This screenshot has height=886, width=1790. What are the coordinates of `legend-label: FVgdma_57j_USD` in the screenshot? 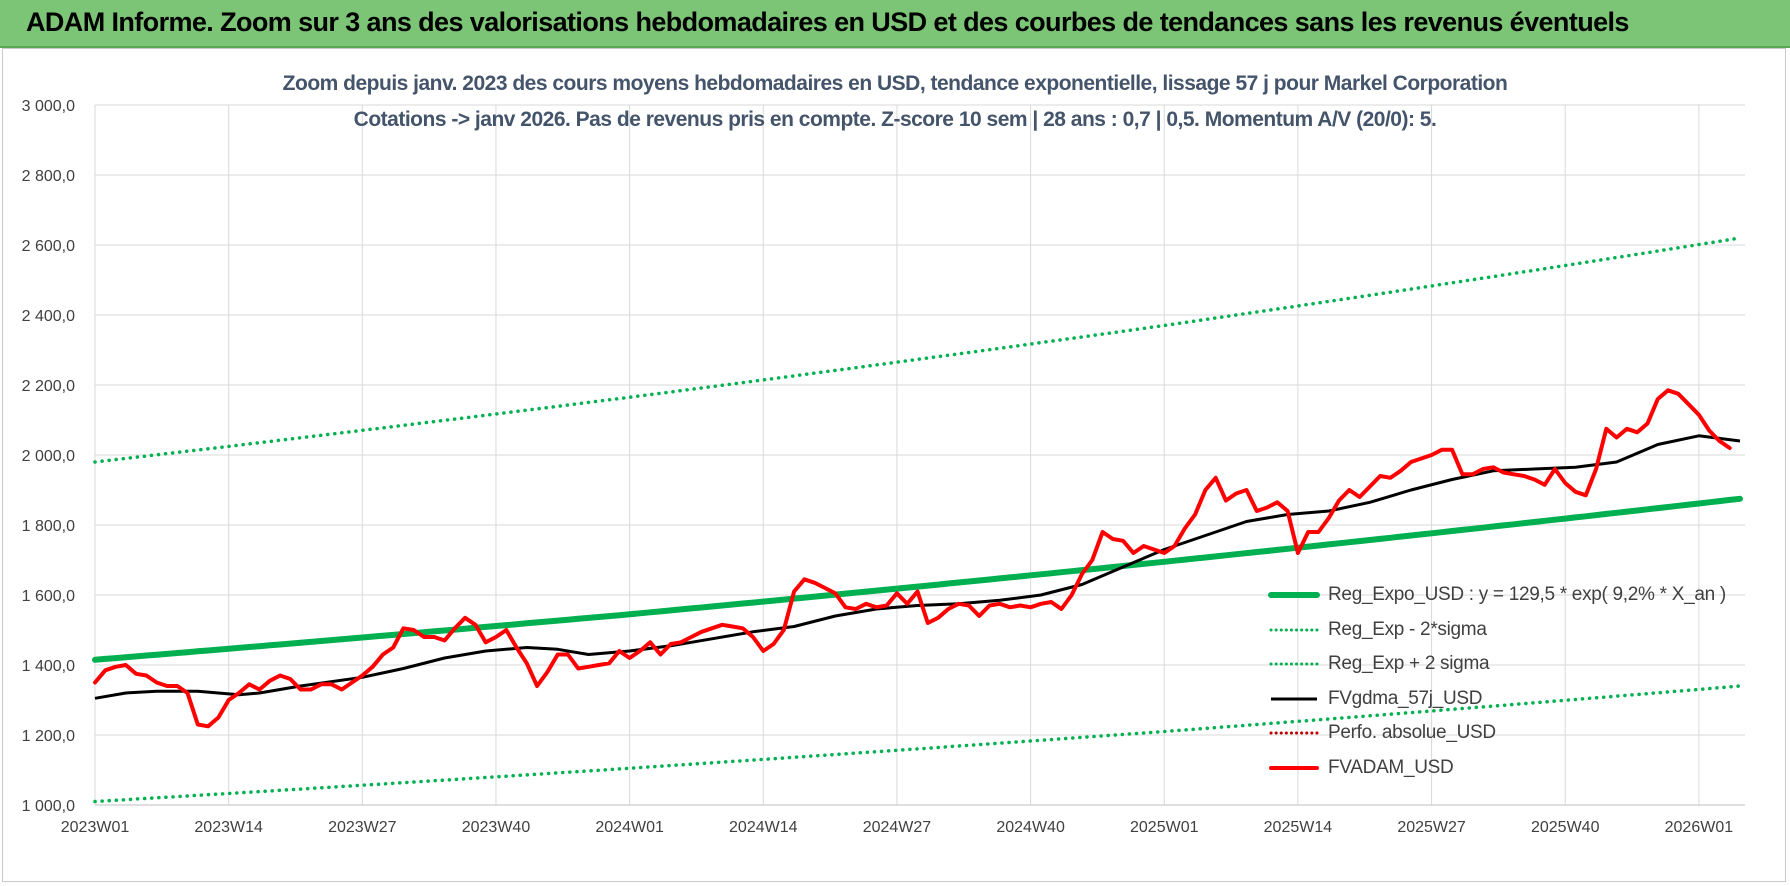 It's located at (1405, 698).